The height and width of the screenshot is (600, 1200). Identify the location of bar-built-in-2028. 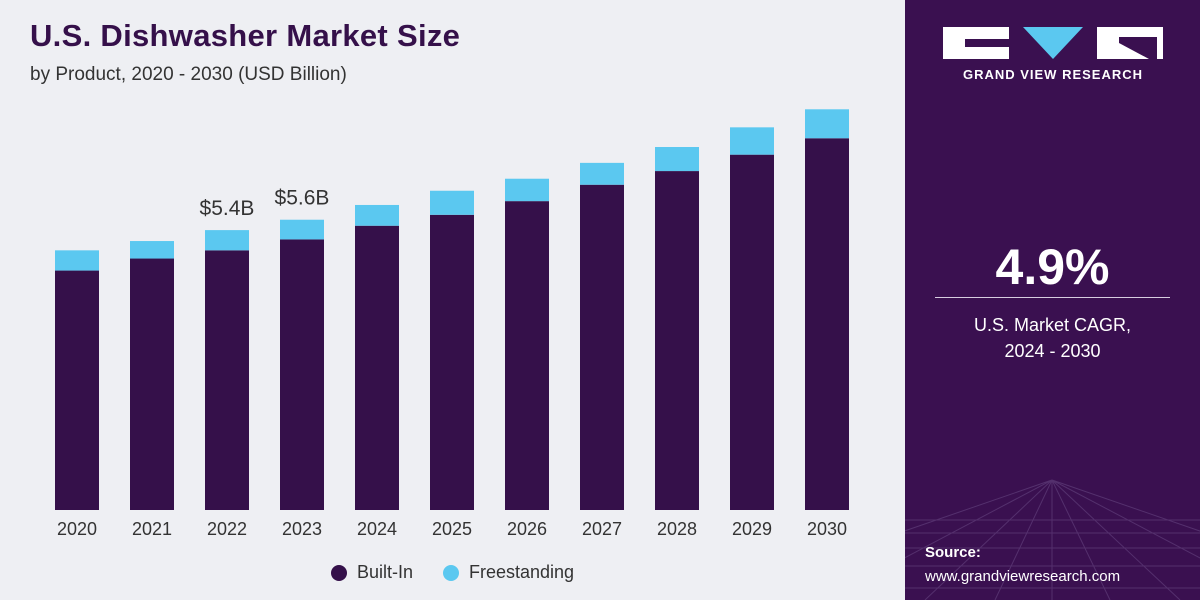
(677, 341).